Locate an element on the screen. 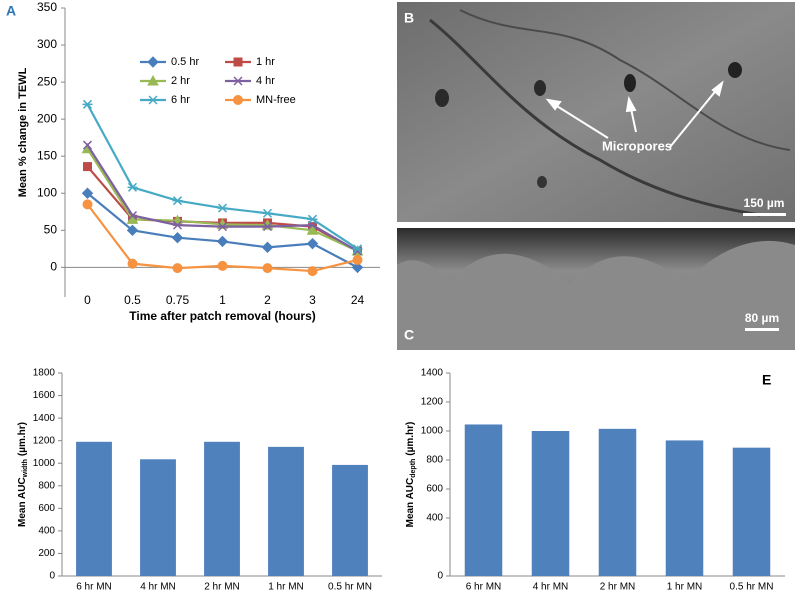 The height and width of the screenshot is (599, 800). scale-bar-label: 150 µm is located at coordinates (764, 203).